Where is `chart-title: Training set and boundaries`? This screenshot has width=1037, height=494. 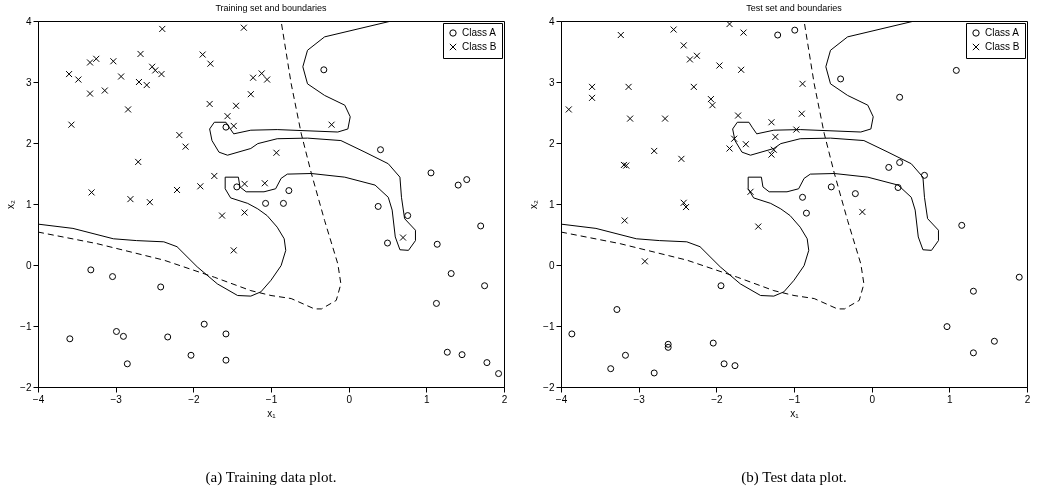 chart-title: Training set and boundaries is located at coordinates (271, 8).